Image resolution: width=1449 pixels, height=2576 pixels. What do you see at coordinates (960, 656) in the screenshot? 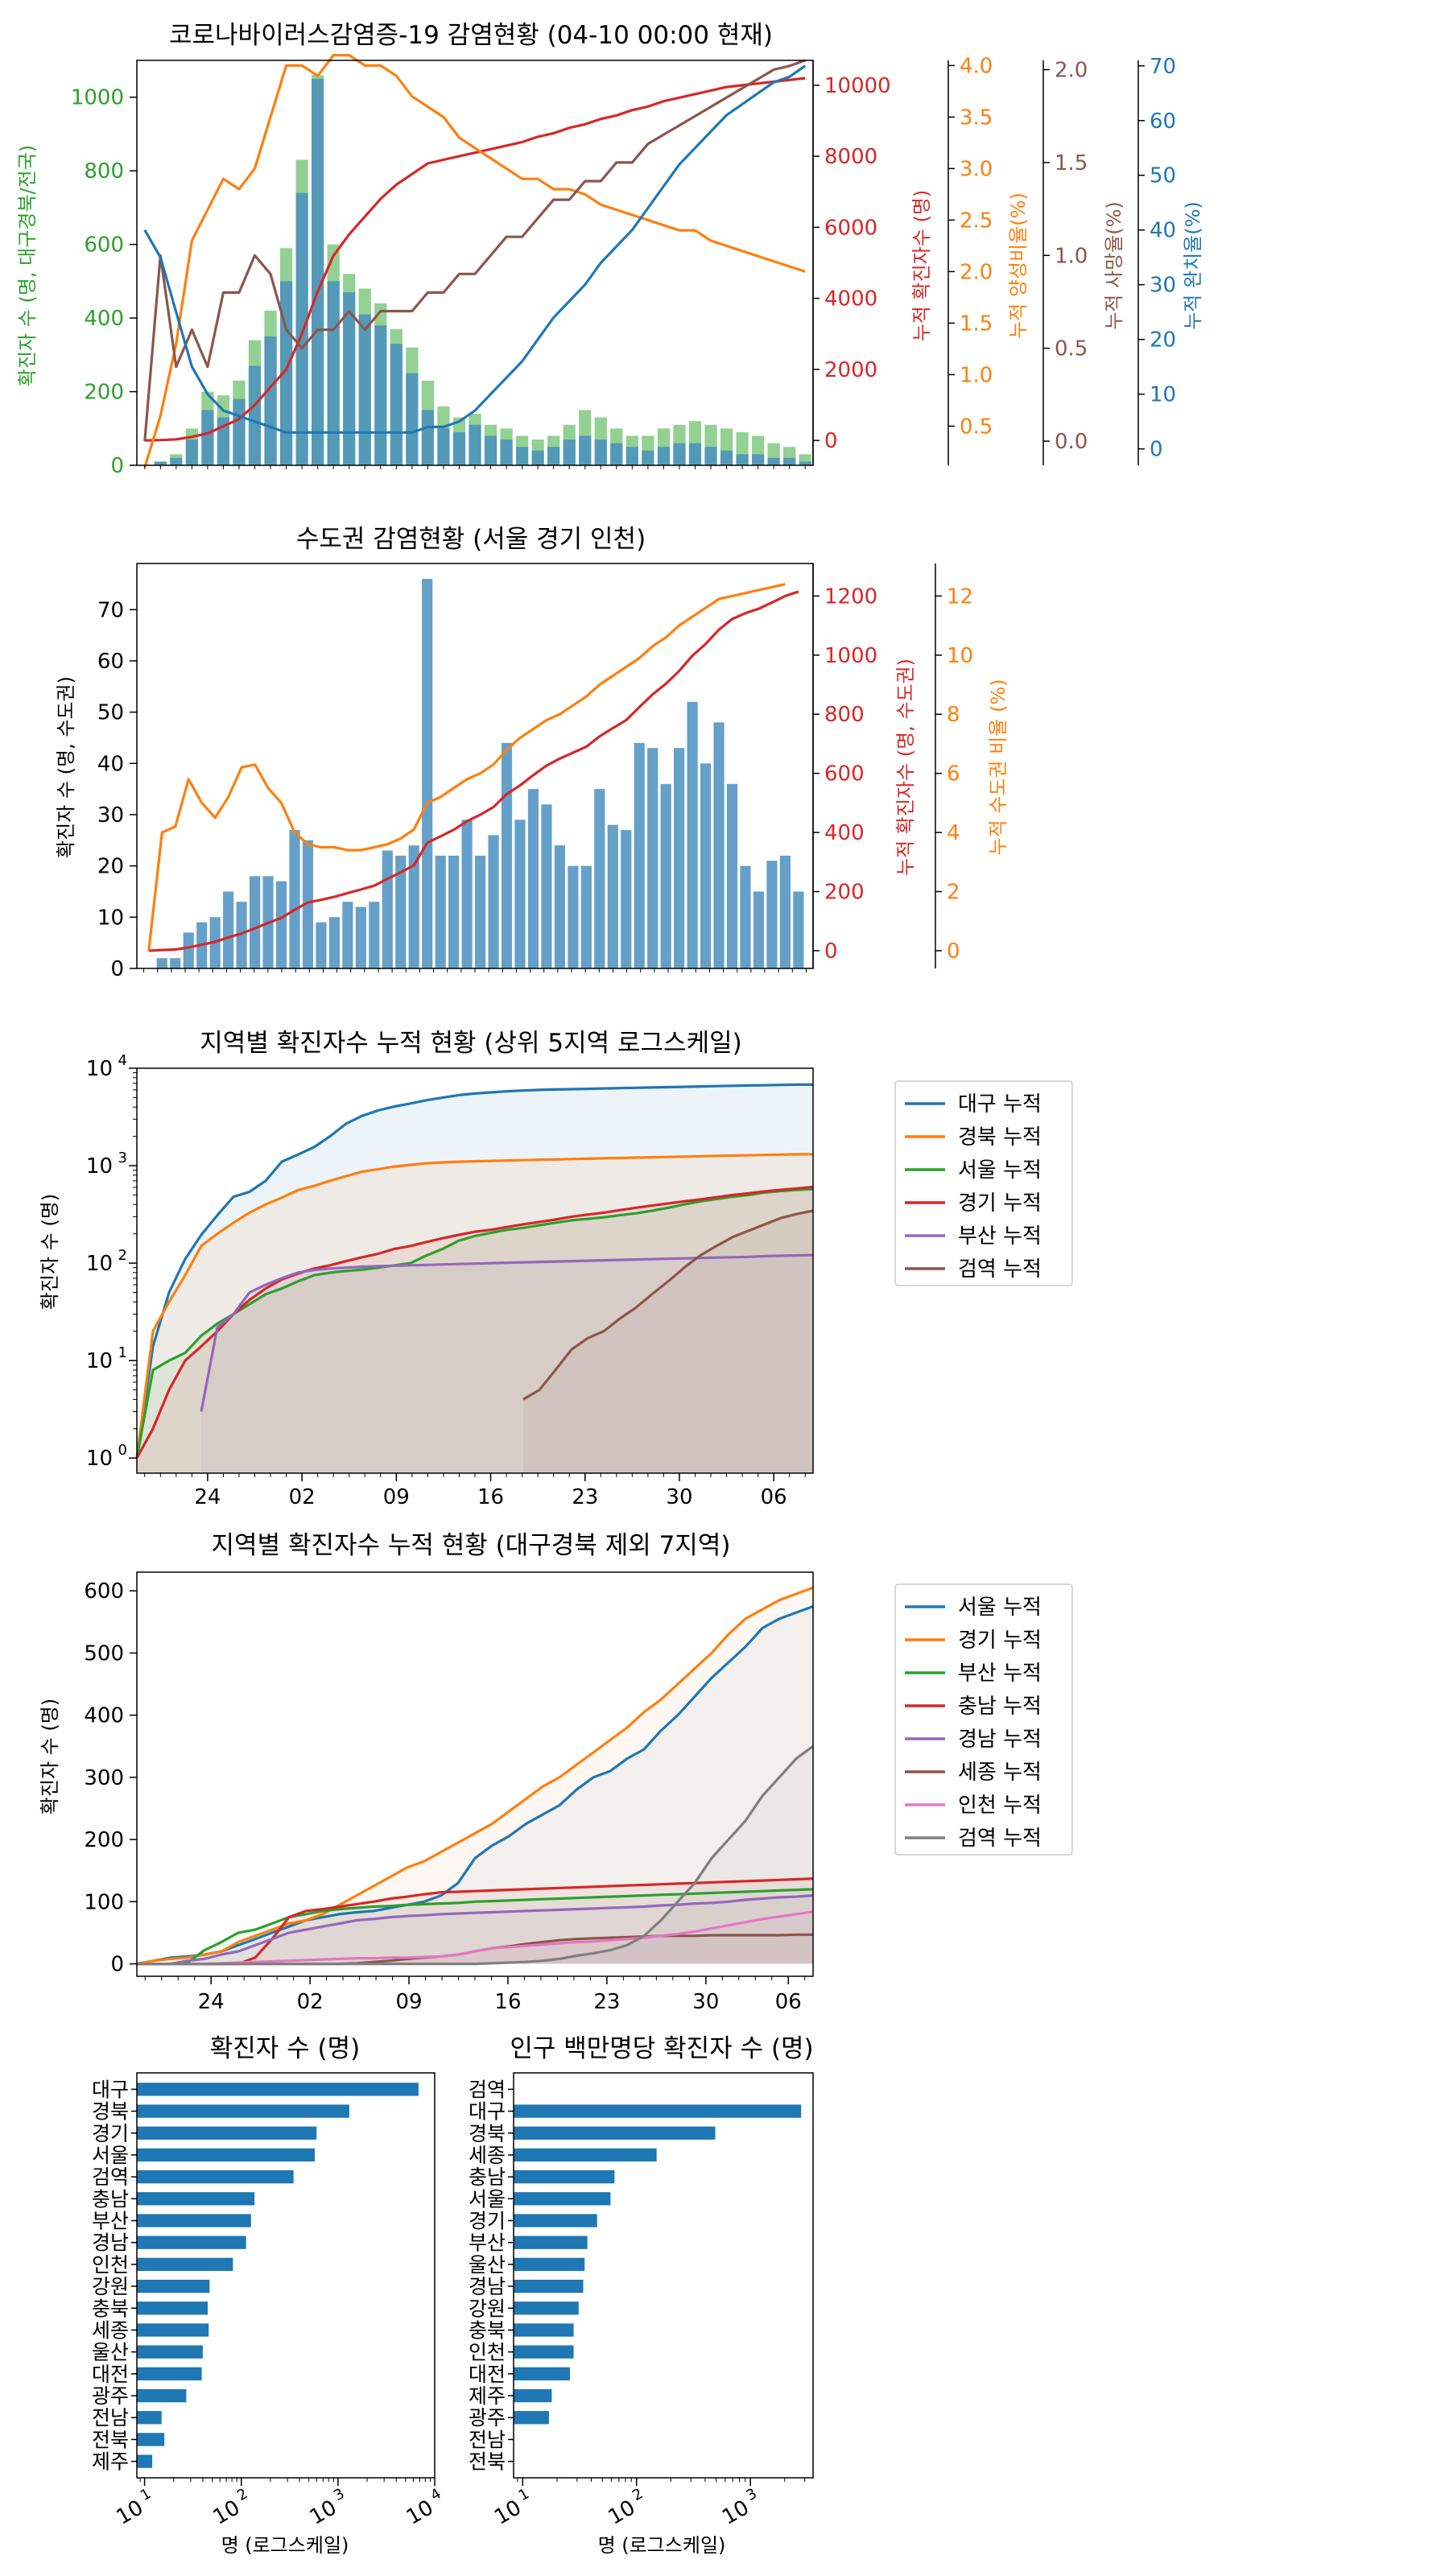
I see `chart2-axis-capital-ratio-tick-label: 10` at bounding box center [960, 656].